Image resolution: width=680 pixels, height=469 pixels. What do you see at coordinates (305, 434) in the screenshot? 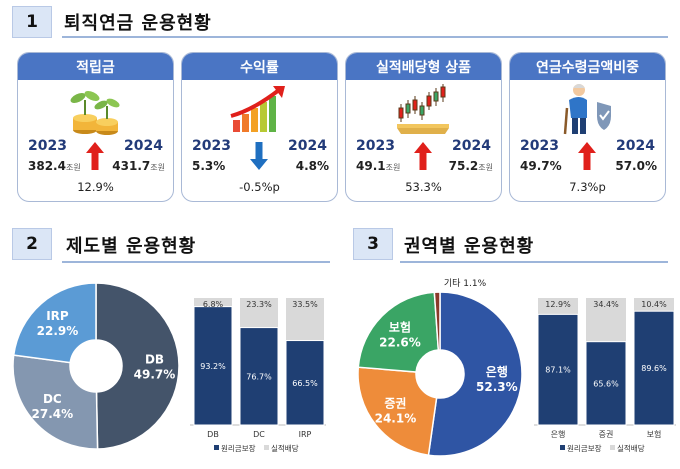
I see `x-tick-label-IRP: IRP` at bounding box center [305, 434].